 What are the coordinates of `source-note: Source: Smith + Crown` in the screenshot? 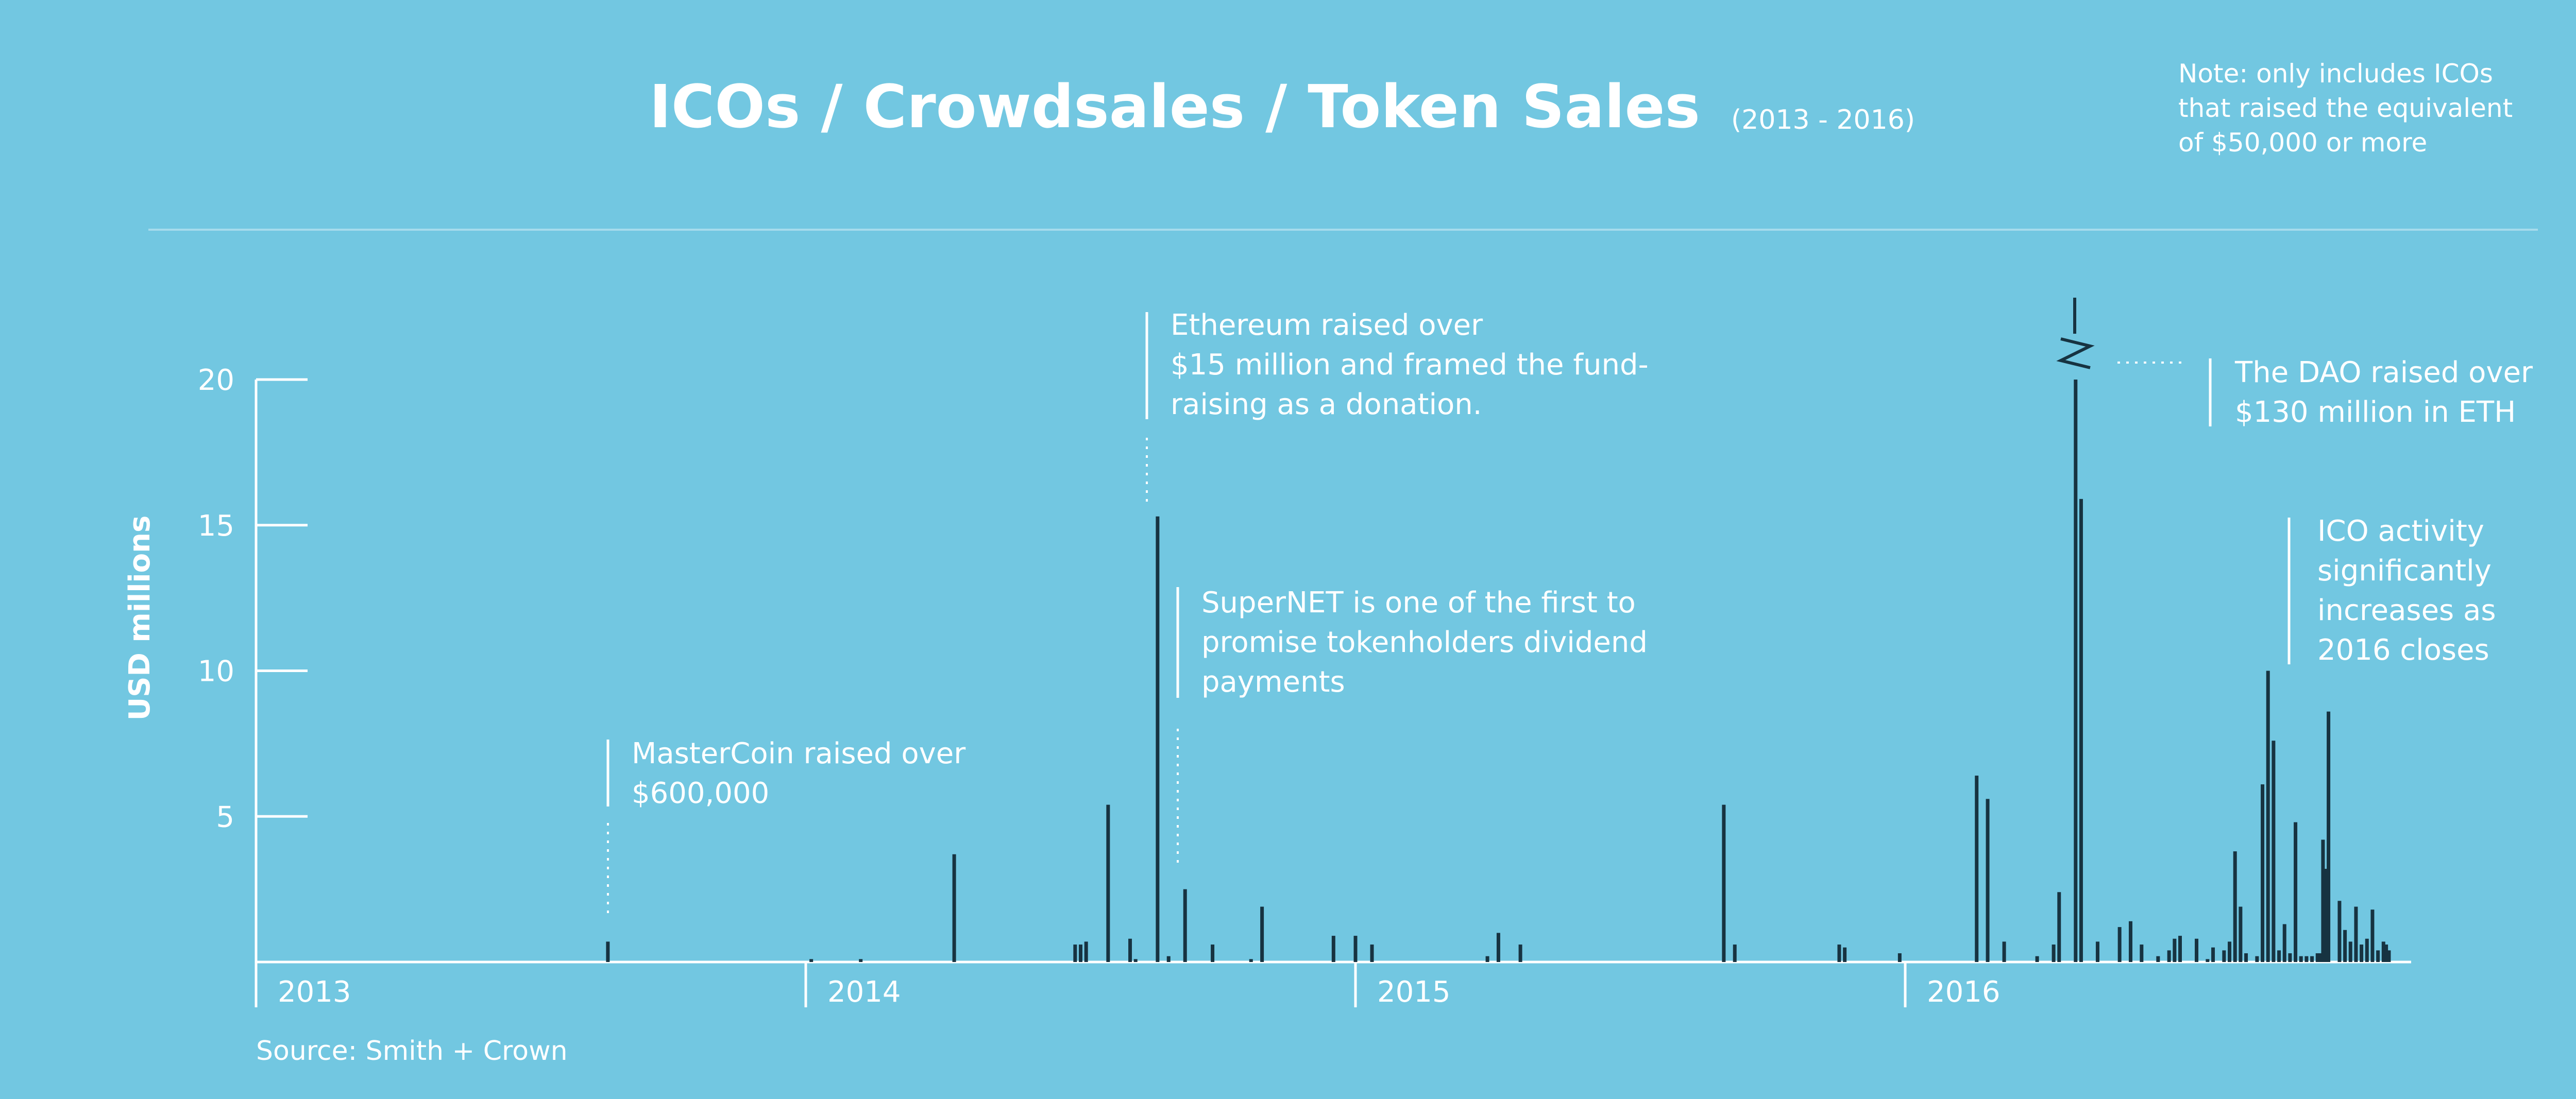 It's located at (412, 1051).